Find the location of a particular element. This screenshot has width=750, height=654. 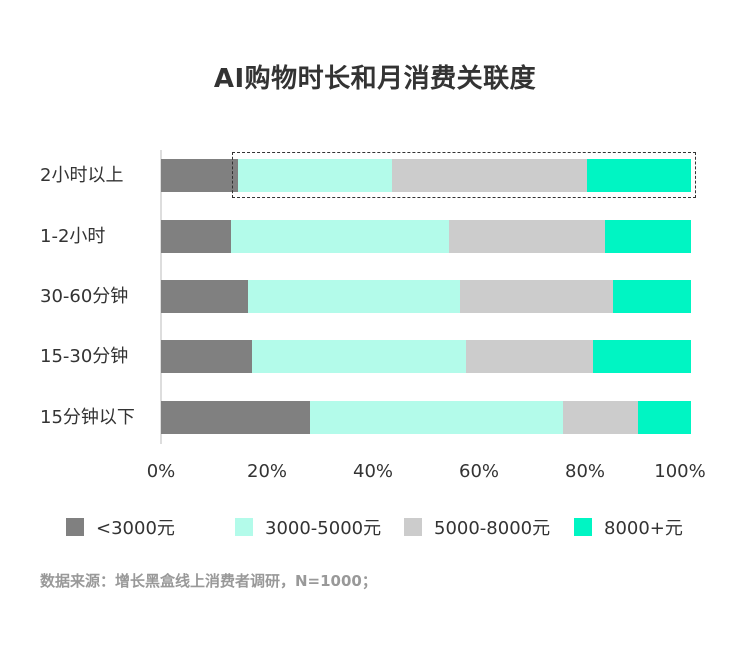

legend-item: 8000+元 is located at coordinates (628, 527).